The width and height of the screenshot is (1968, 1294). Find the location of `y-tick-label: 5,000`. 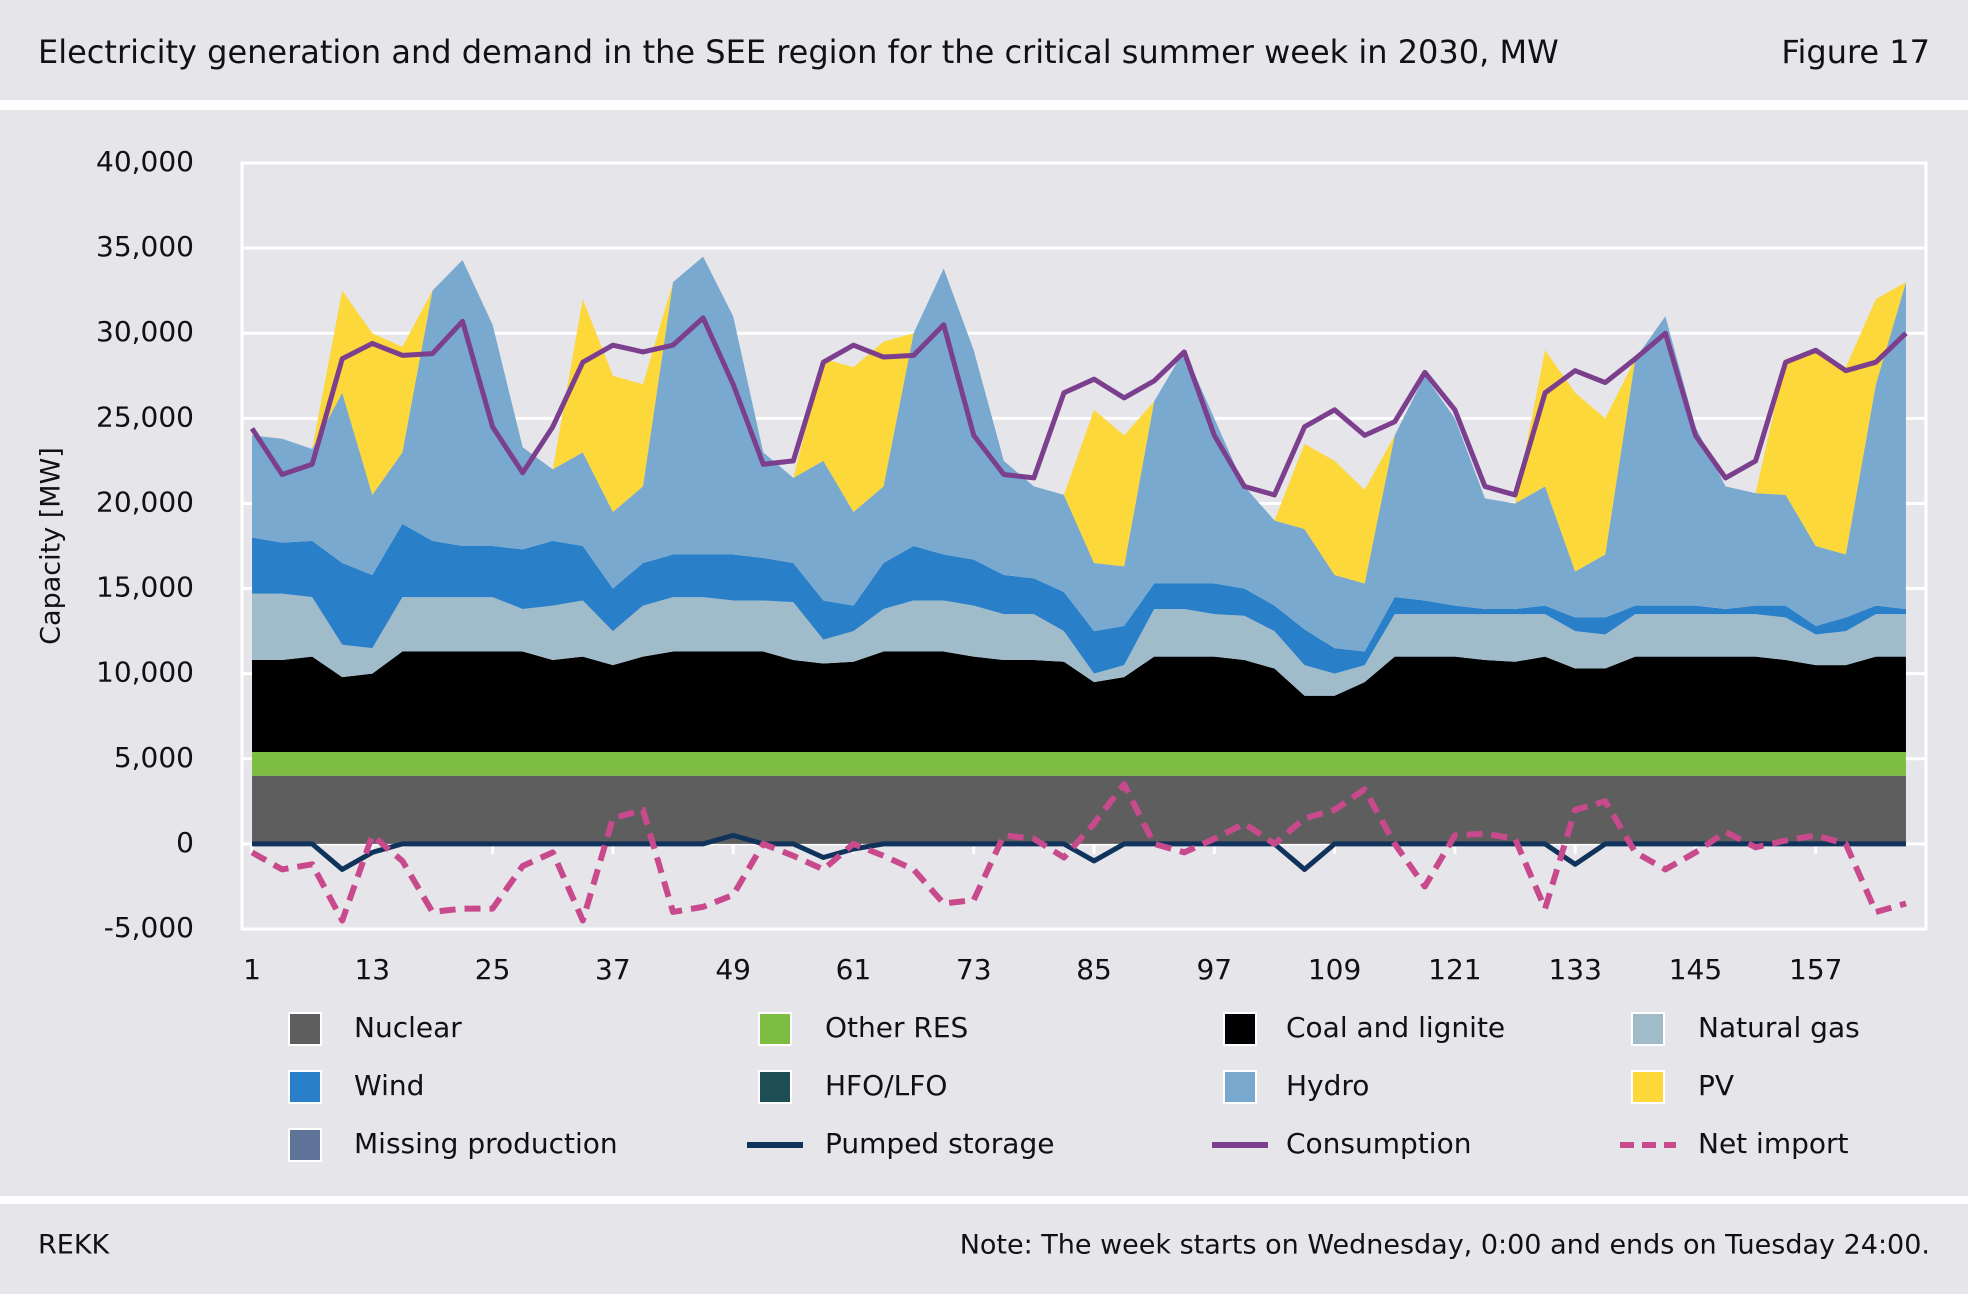

y-tick-label: 5,000 is located at coordinates (154, 757).